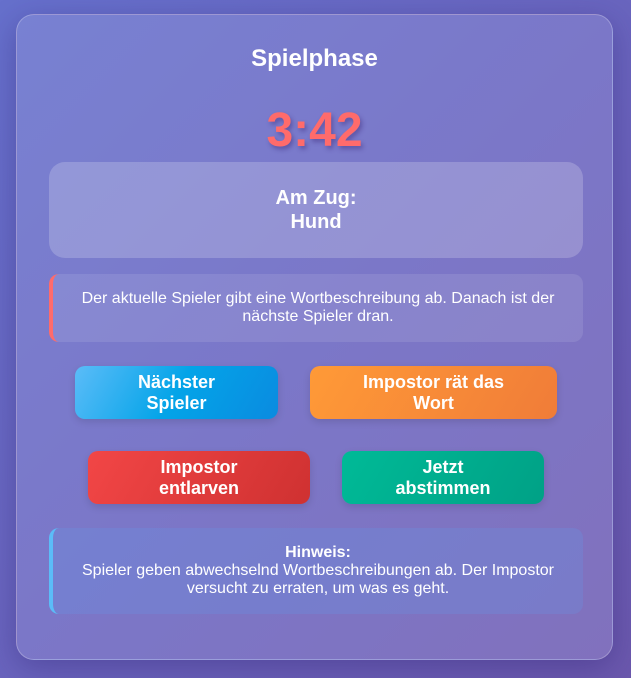 This screenshot has height=678, width=631. What do you see at coordinates (316, 222) in the screenshot?
I see `current-player-name: Hund` at bounding box center [316, 222].